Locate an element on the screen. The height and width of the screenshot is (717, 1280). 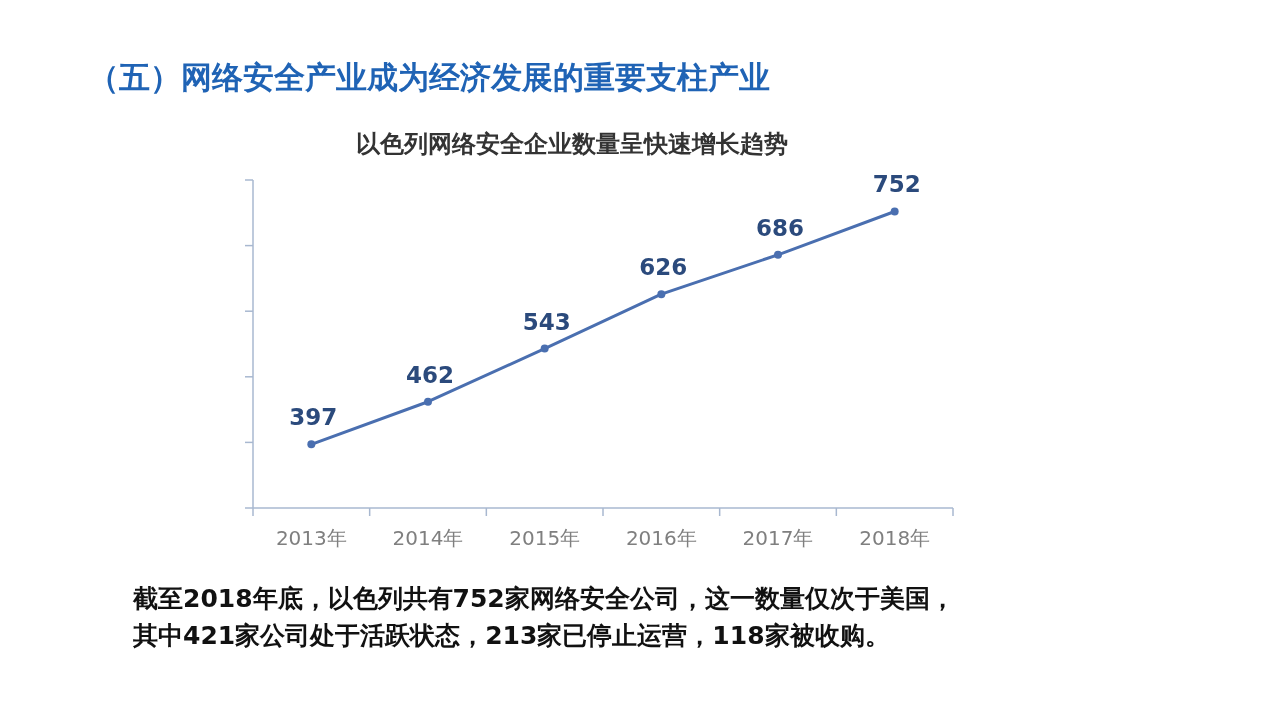
data-label: 397 is located at coordinates (313, 417).